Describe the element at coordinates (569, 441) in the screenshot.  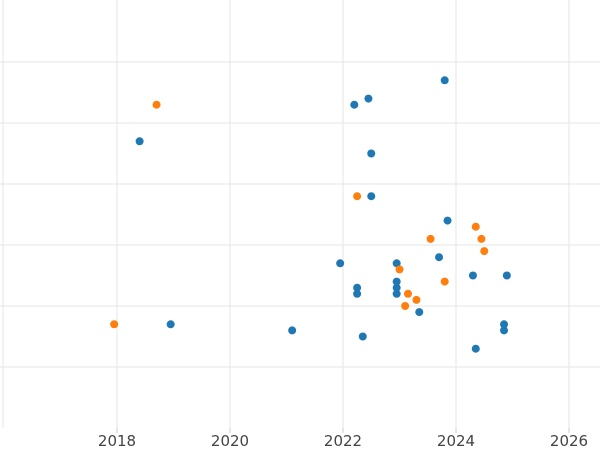
I see `x-tick-label: 2026` at that location.